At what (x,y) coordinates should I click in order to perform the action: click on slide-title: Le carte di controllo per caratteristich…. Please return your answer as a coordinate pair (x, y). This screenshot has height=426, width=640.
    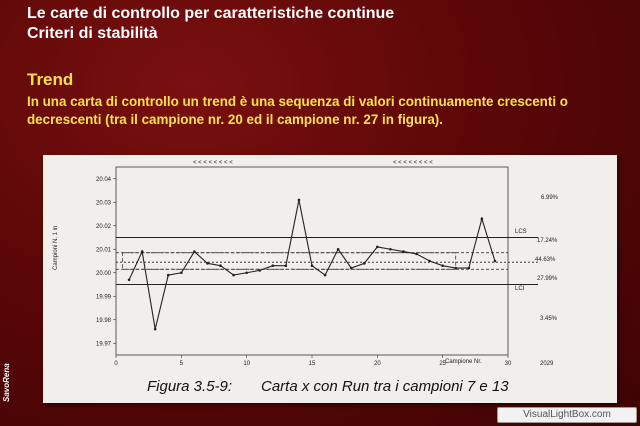
    Looking at the image, I should click on (210, 14).